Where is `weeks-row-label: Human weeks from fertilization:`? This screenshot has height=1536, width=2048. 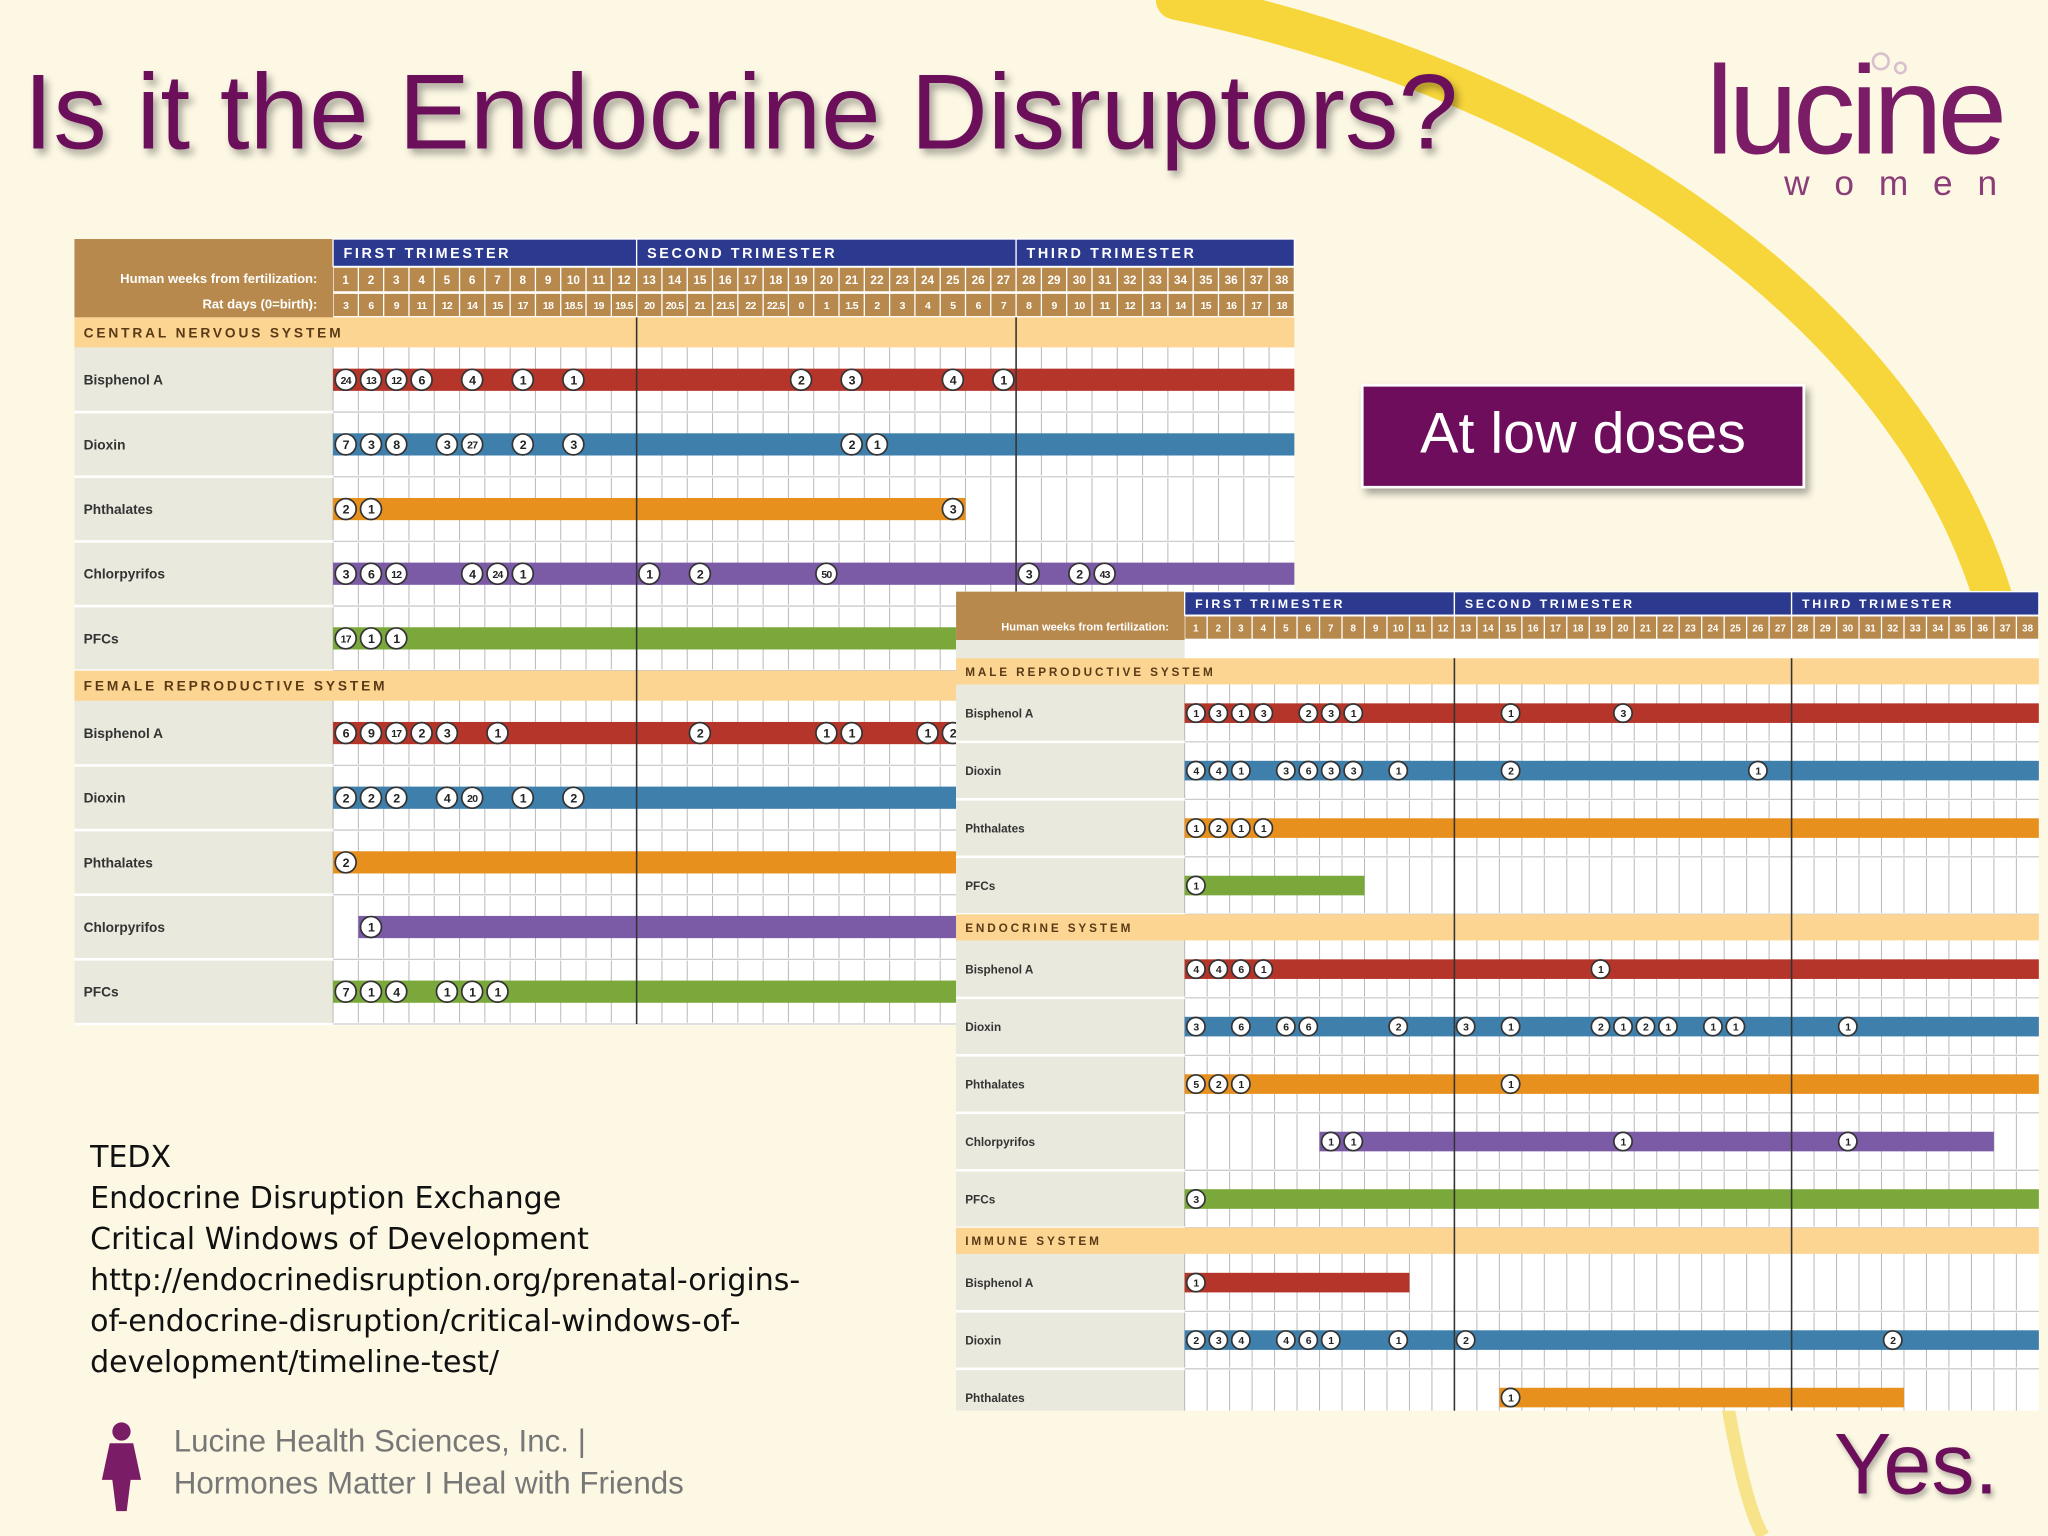 weeks-row-label: Human weeks from fertilization: is located at coordinates (218, 278).